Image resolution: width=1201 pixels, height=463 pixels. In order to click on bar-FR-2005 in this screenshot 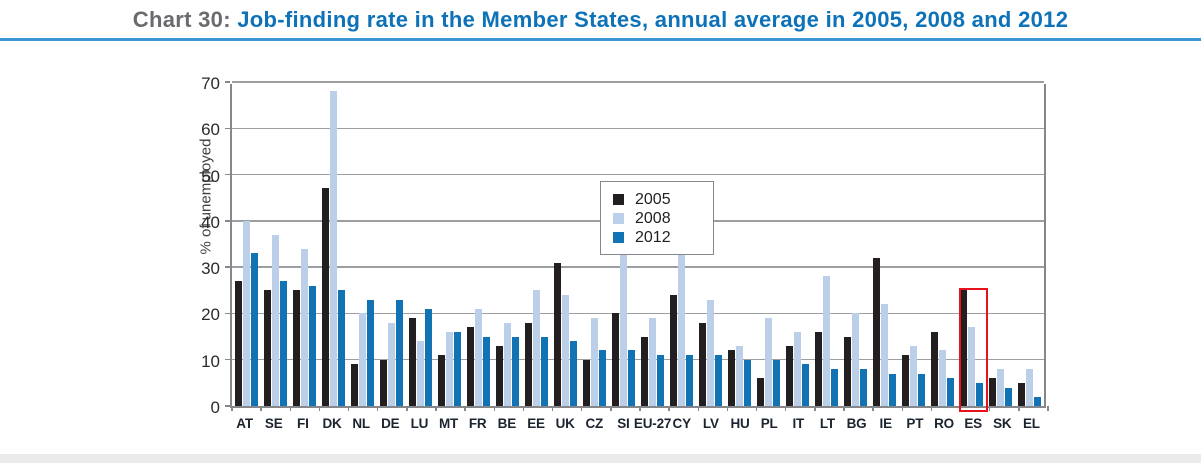, I will do `click(470, 366)`.